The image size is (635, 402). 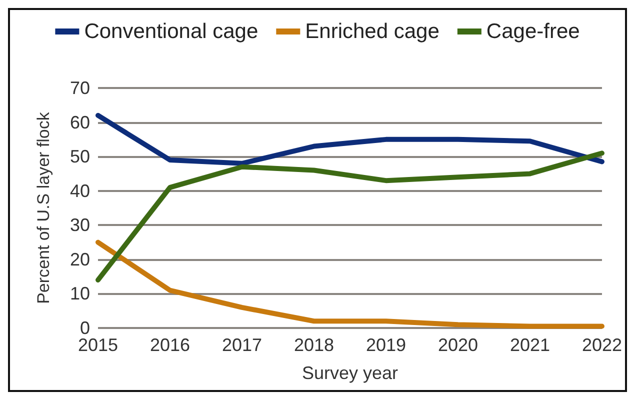 What do you see at coordinates (314, 345) in the screenshot?
I see `x-tick-label: 2018` at bounding box center [314, 345].